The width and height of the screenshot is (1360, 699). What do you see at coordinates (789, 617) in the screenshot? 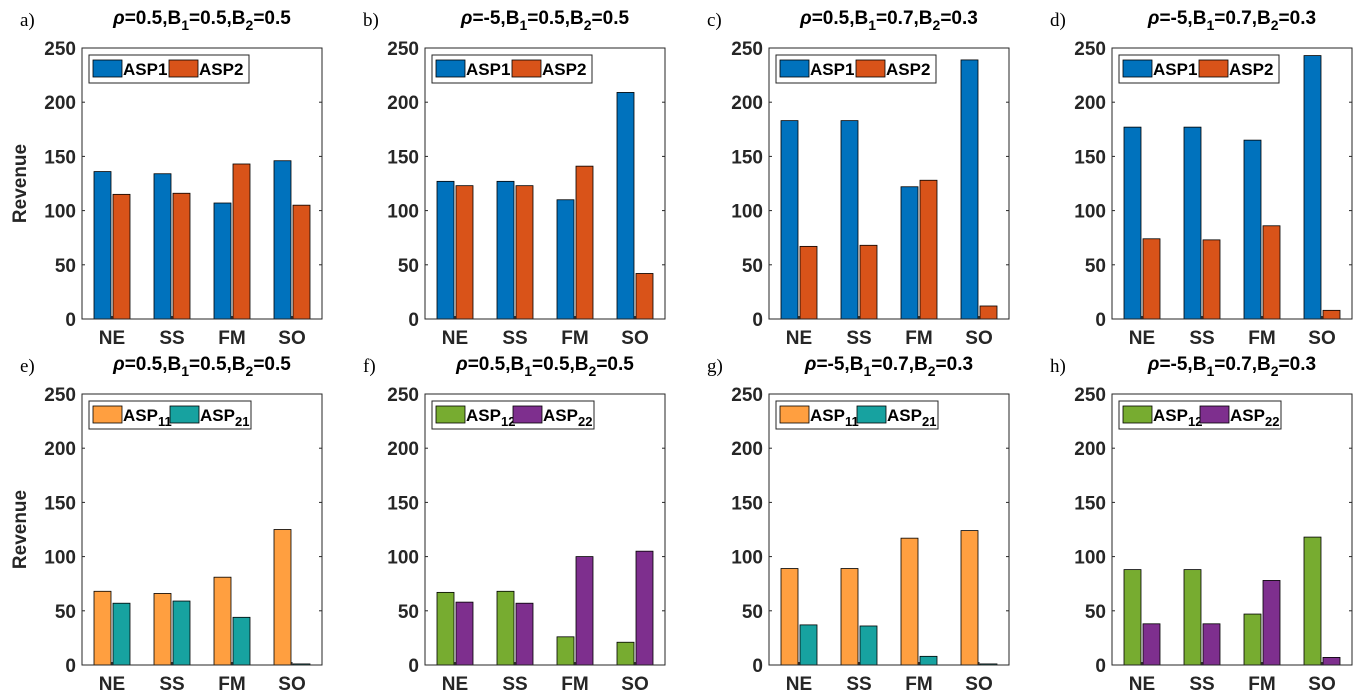
I see `bar-asp11-ne` at bounding box center [789, 617].